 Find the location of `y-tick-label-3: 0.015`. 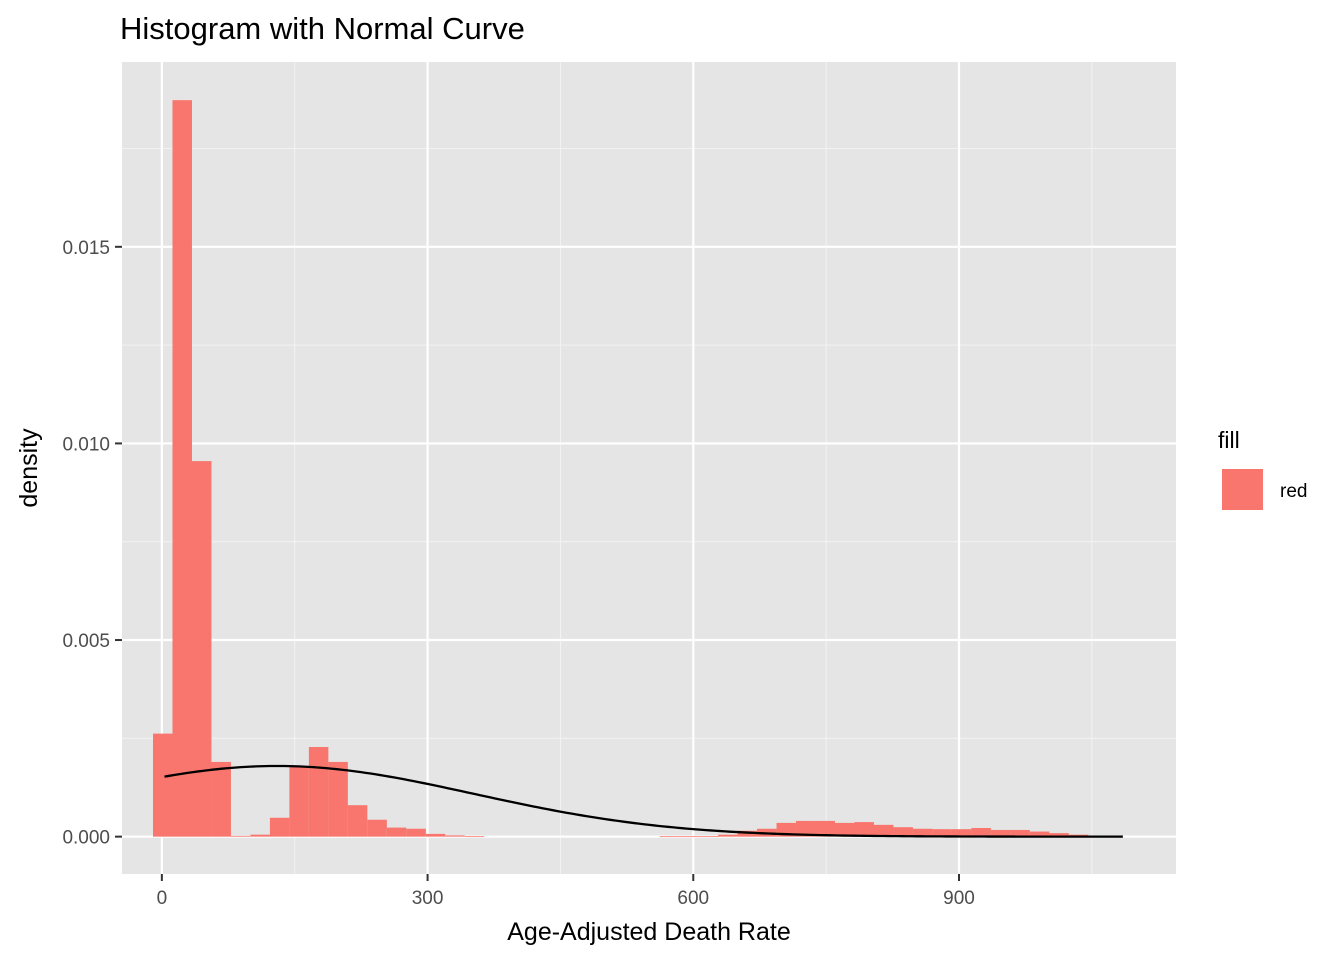

y-tick-label-3: 0.015 is located at coordinates (86, 248).